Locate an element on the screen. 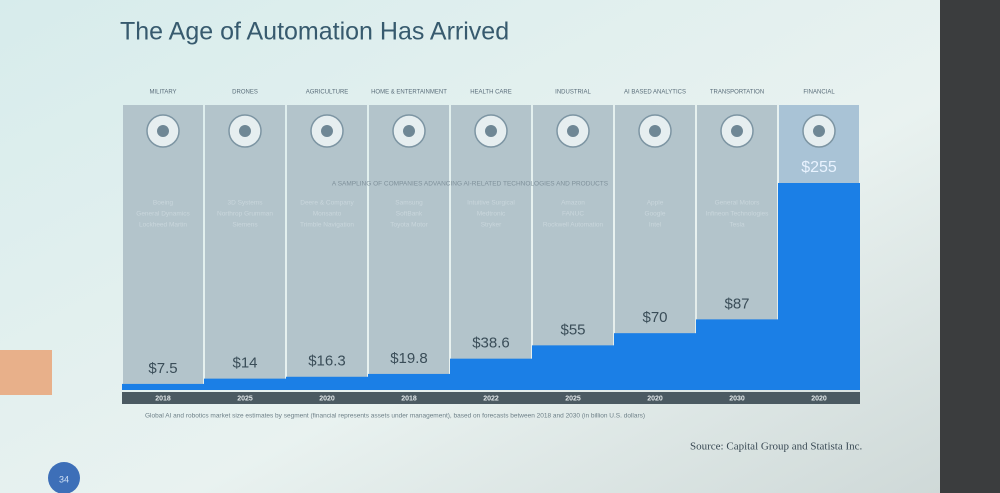 The width and height of the screenshot is (1000, 493). company-name: Monsanto is located at coordinates (327, 214).